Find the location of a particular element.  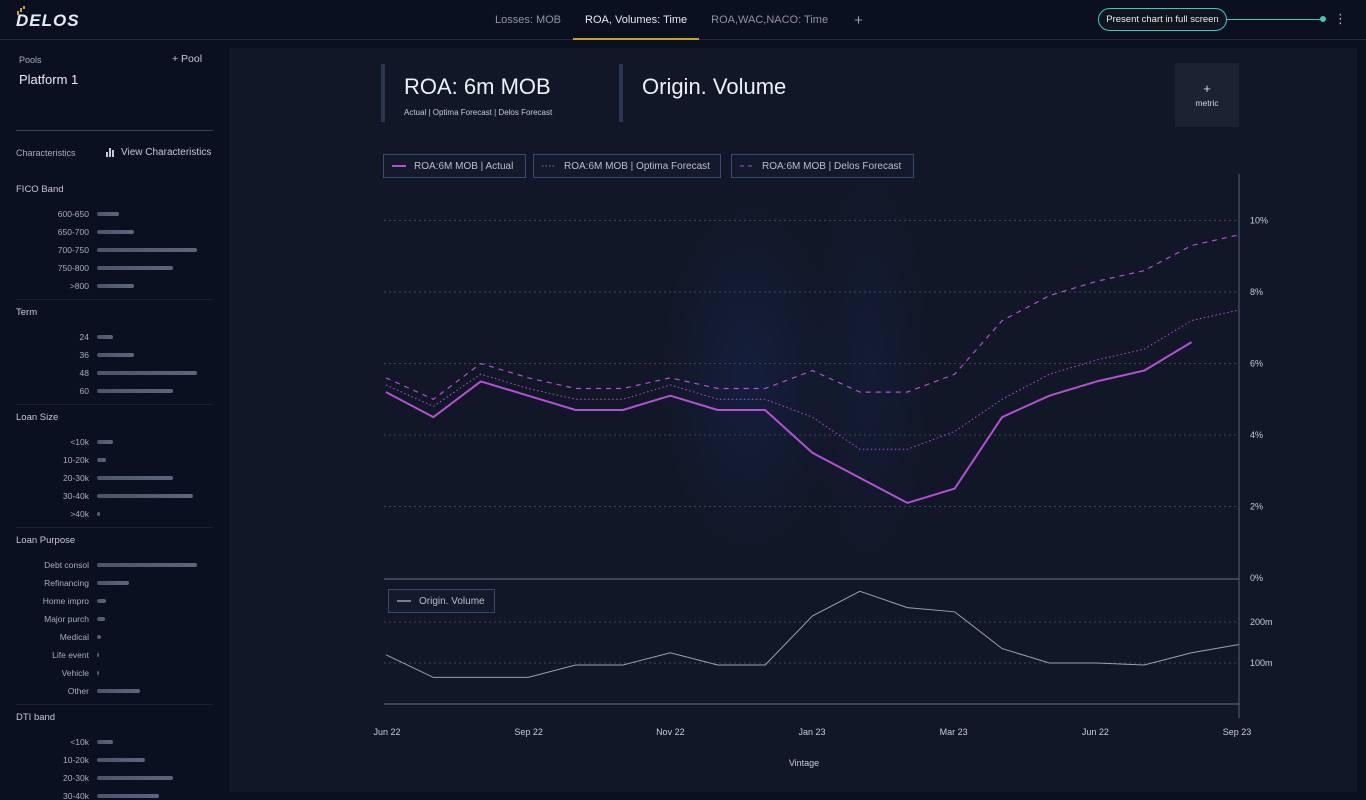

characteristic-row: Refinancing is located at coordinates (114, 583).